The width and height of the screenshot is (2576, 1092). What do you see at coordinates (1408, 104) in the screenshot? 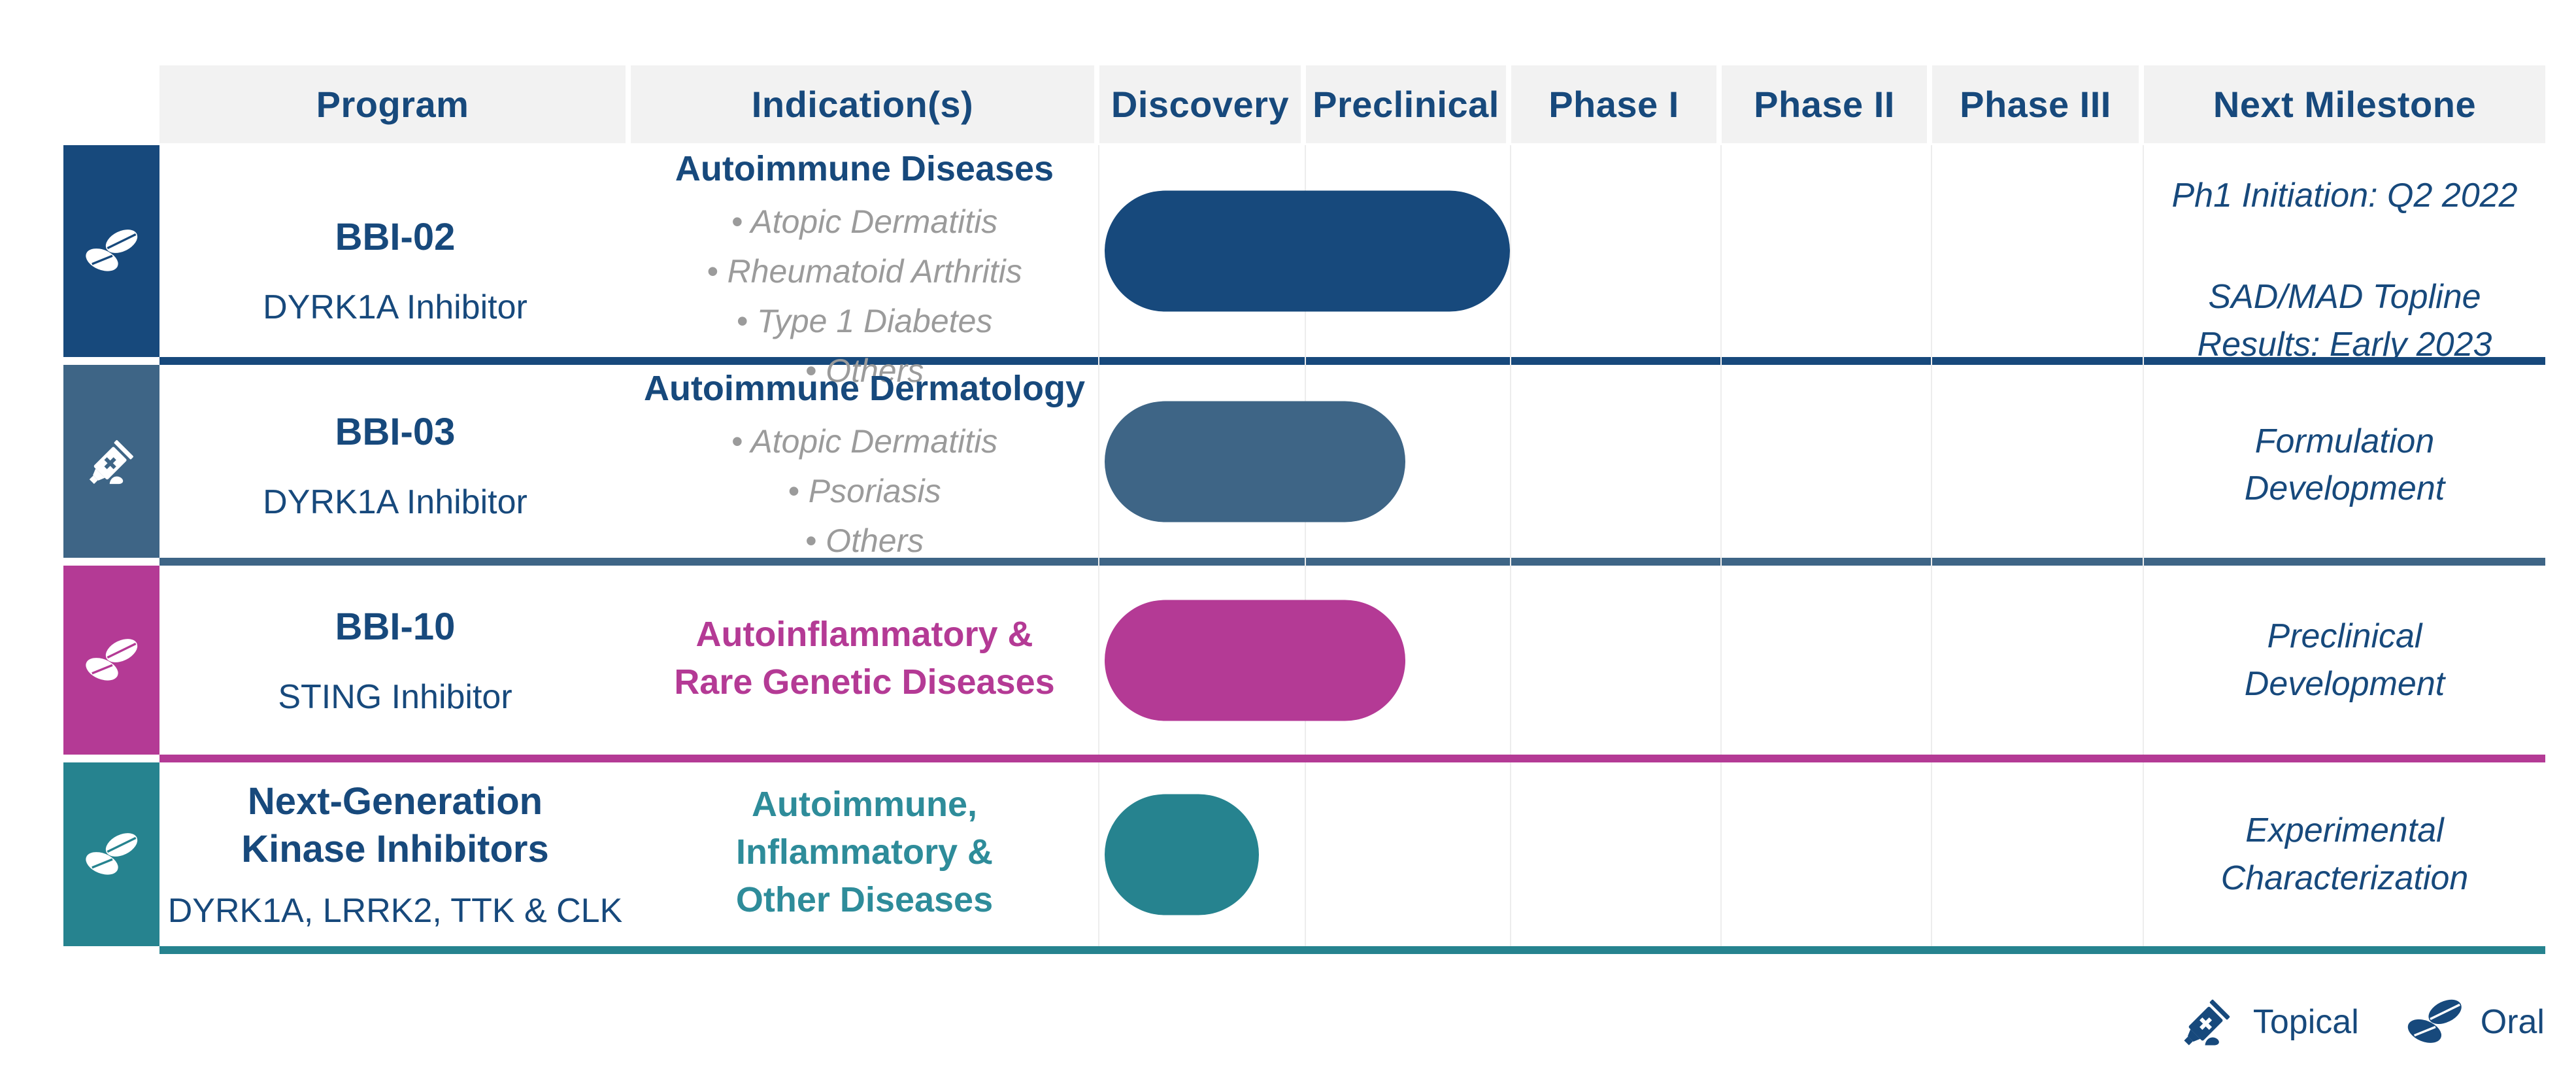
I see `column-header-preclinical: Preclinical` at bounding box center [1408, 104].